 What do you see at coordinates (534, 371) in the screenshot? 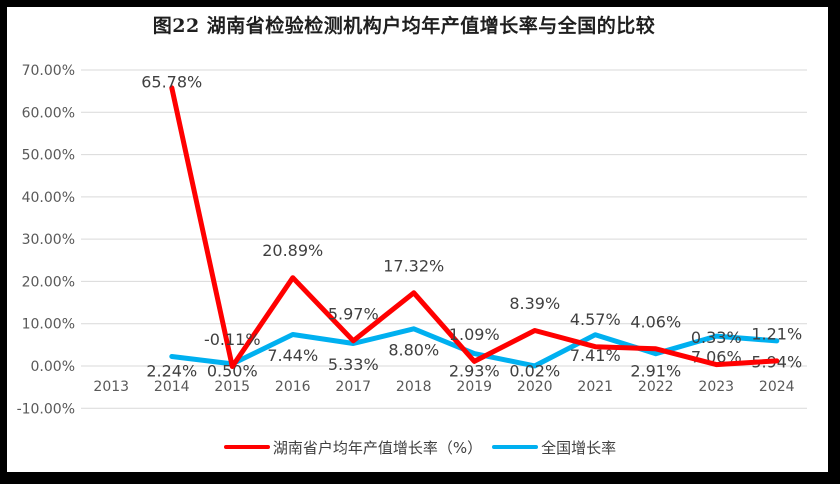
I see `data-label-national: 0.02%` at bounding box center [534, 371].